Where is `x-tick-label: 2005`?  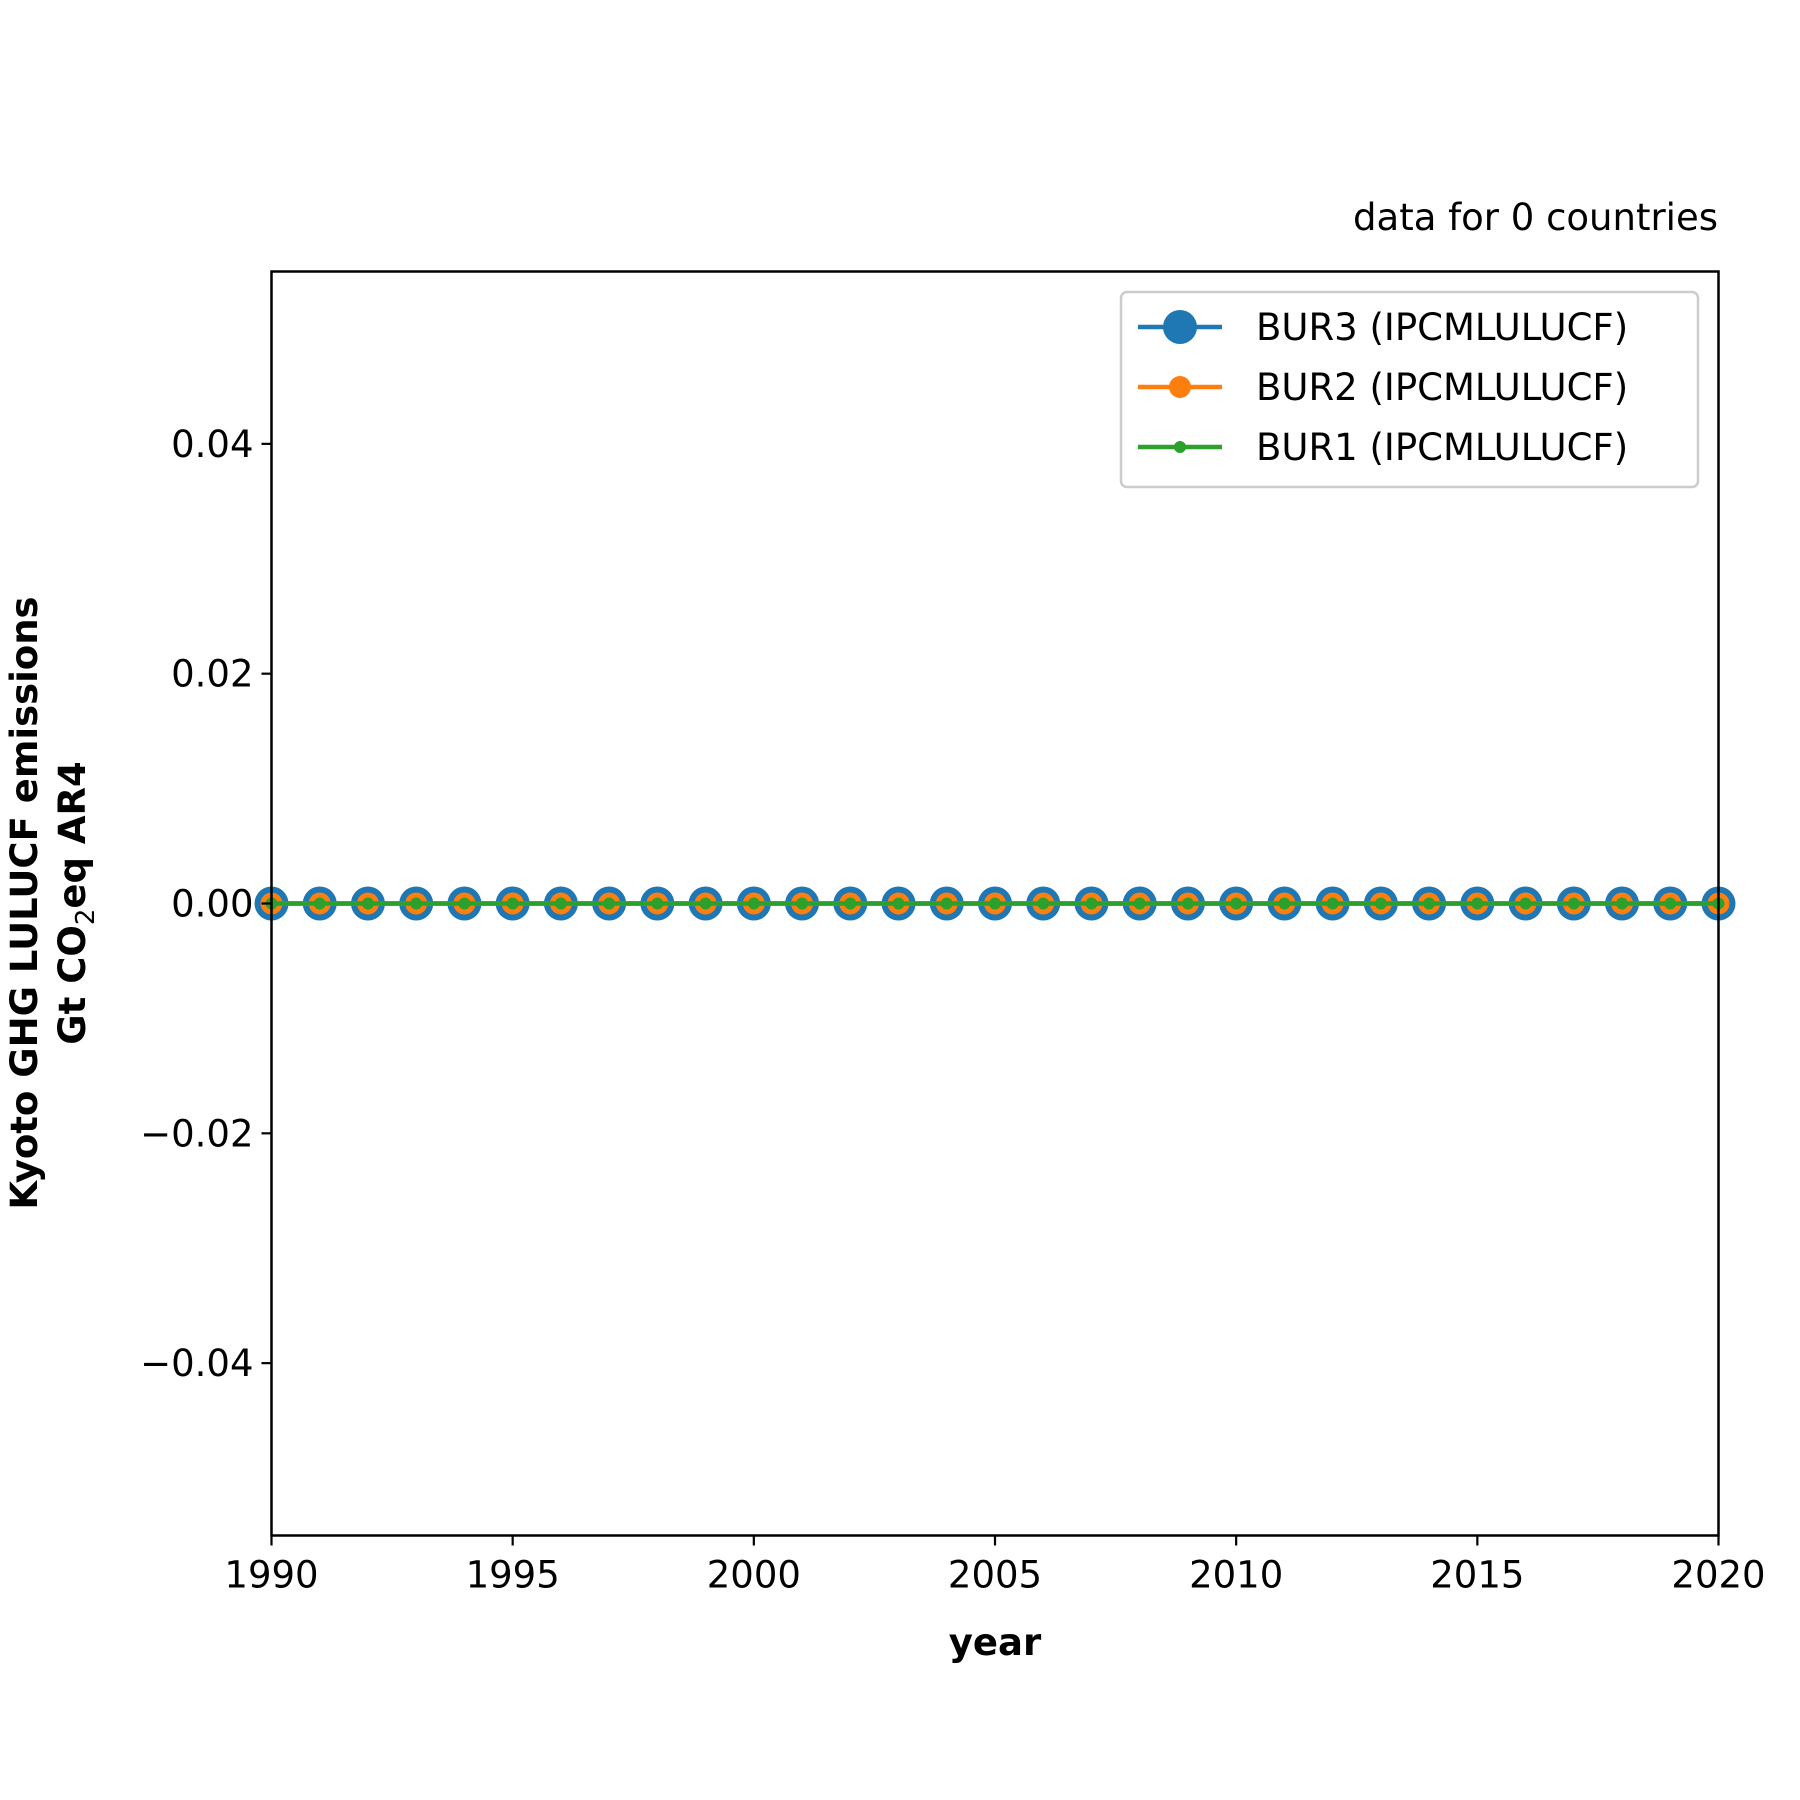 x-tick-label: 2005 is located at coordinates (995, 1575).